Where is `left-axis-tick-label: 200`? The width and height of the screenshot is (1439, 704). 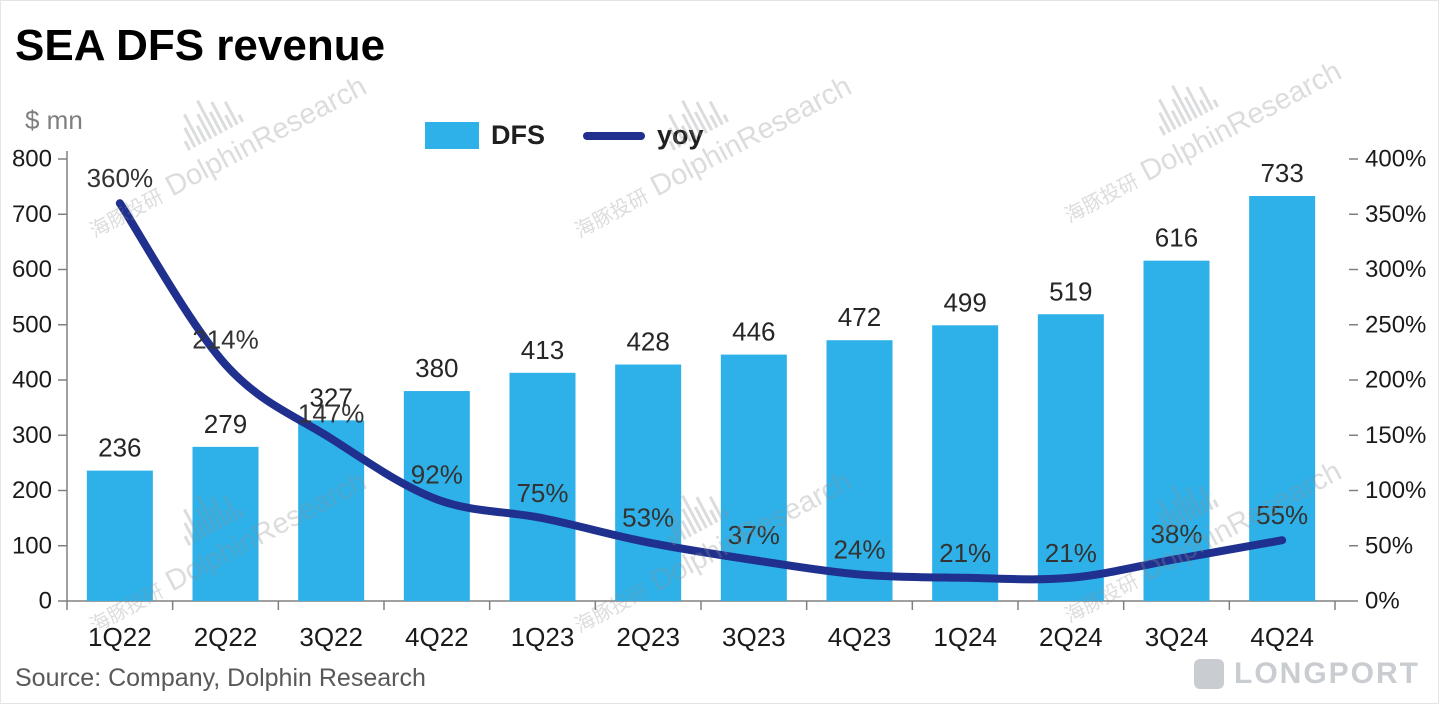 left-axis-tick-label: 200 is located at coordinates (32, 490).